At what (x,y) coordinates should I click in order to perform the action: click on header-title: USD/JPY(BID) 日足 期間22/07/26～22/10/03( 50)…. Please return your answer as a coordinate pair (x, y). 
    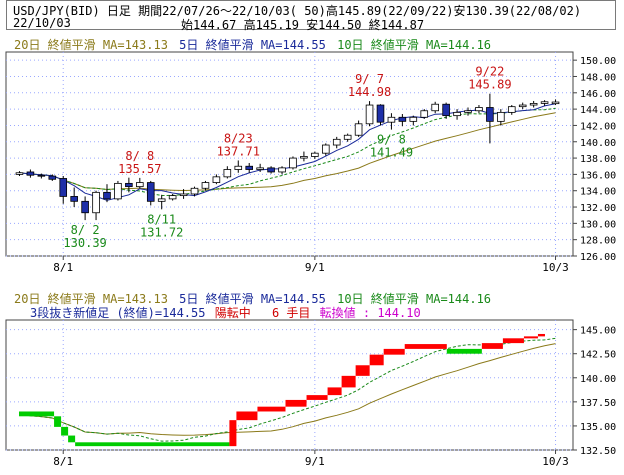
    Looking at the image, I should click on (297, 11).